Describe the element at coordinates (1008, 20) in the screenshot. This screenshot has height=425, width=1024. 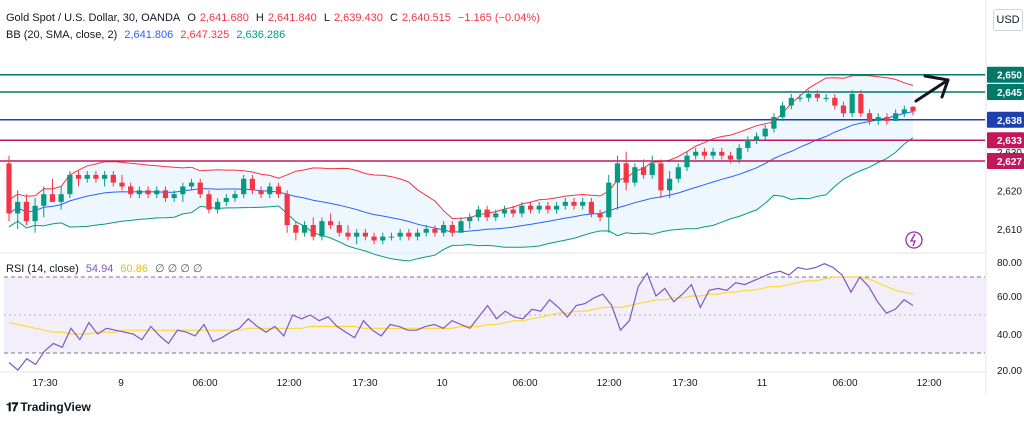
I see `currency-button: USD` at that location.